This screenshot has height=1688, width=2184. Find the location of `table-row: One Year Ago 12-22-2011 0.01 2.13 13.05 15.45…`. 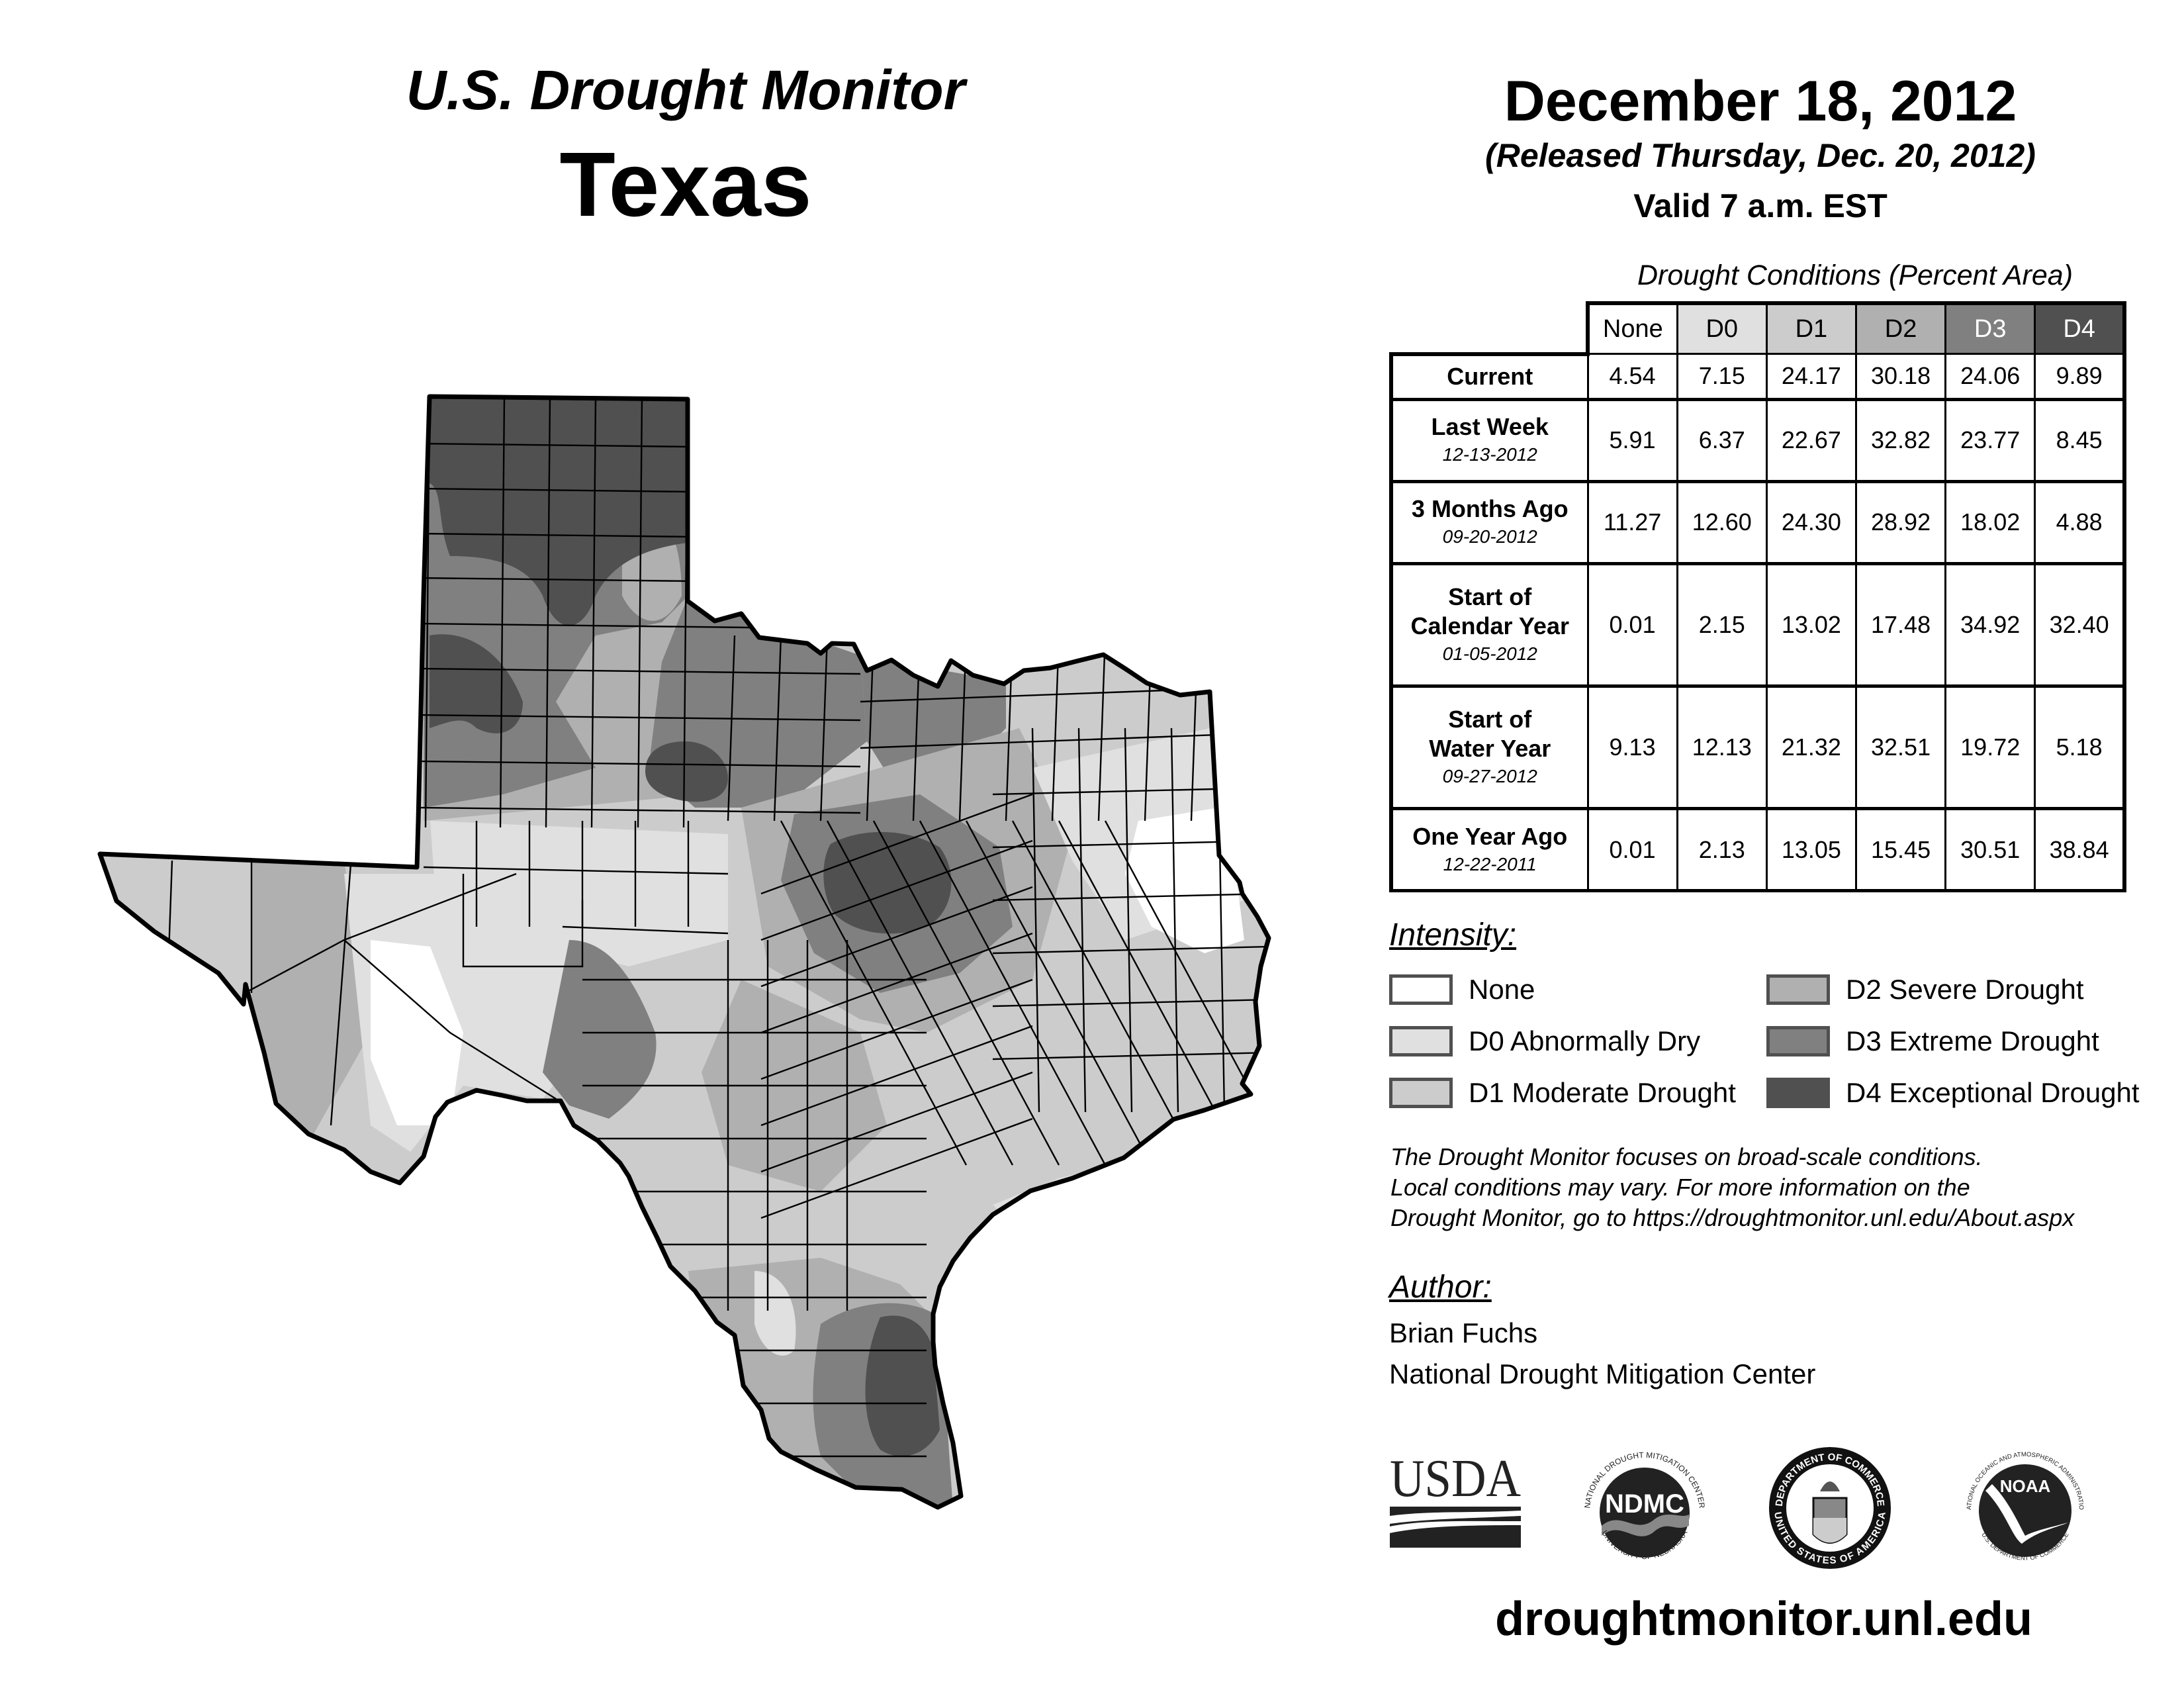

table-row: One Year Ago 12-22-2011 0.01 2.13 13.05 15.45… is located at coordinates (1758, 850).